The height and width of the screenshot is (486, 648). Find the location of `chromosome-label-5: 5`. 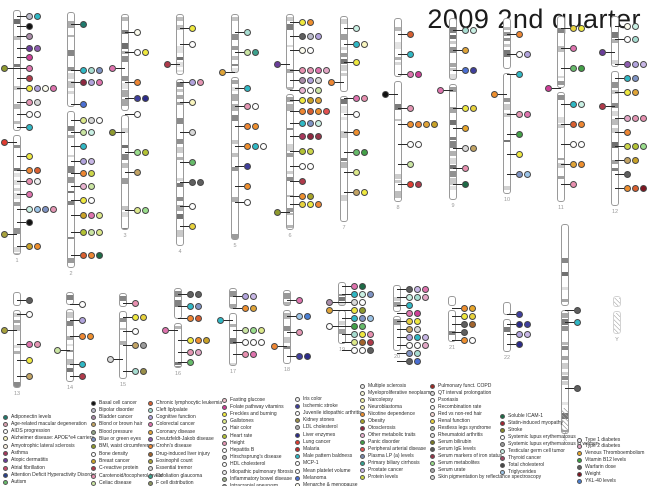

chromosome-label-5: 5 is located at coordinates (235, 246).